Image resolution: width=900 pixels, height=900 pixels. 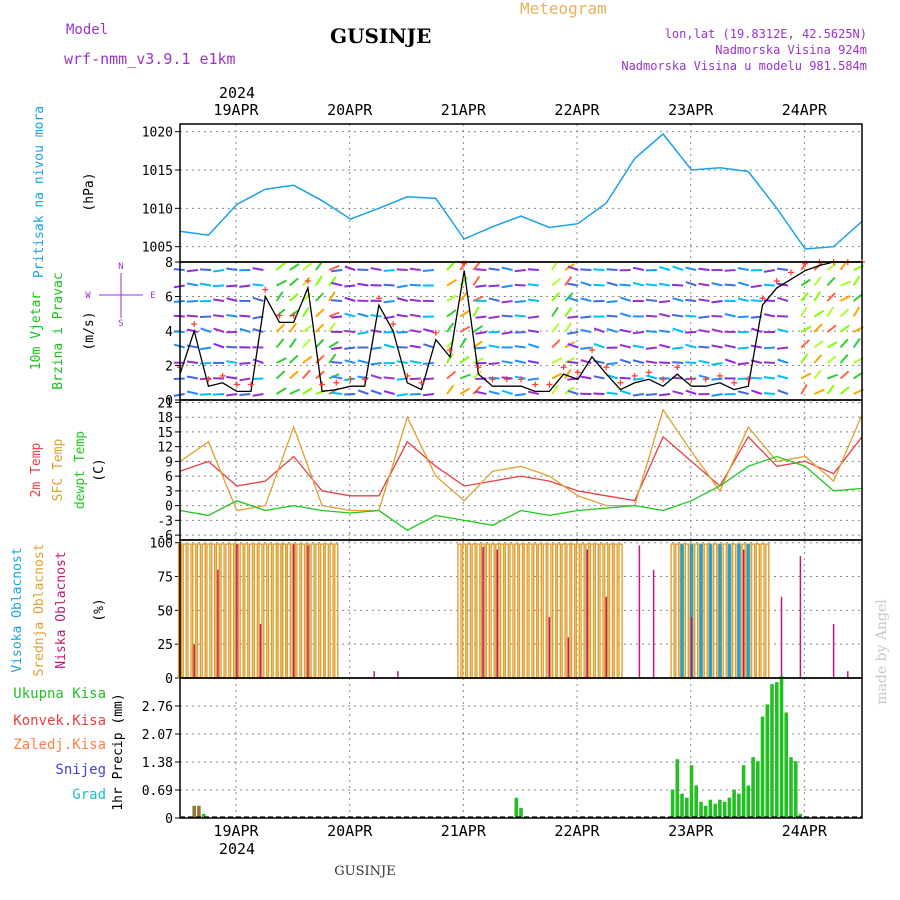 I want to click on cloud-unit: (%), so click(x=99, y=609).